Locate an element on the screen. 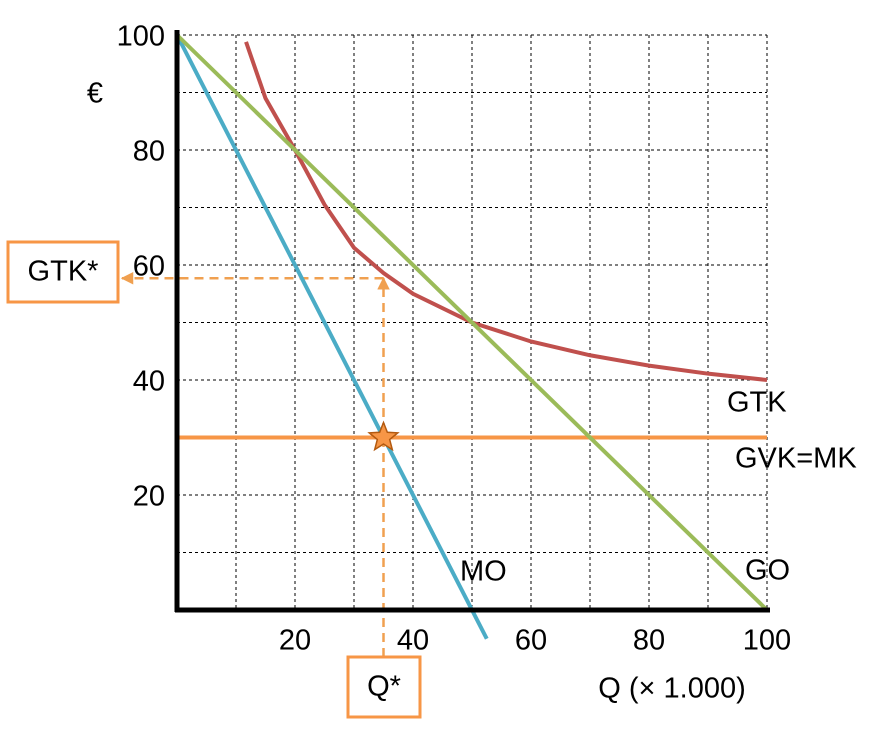 Image resolution: width=892 pixels, height=740 pixels. y-tick-label: 80 is located at coordinates (149, 152).